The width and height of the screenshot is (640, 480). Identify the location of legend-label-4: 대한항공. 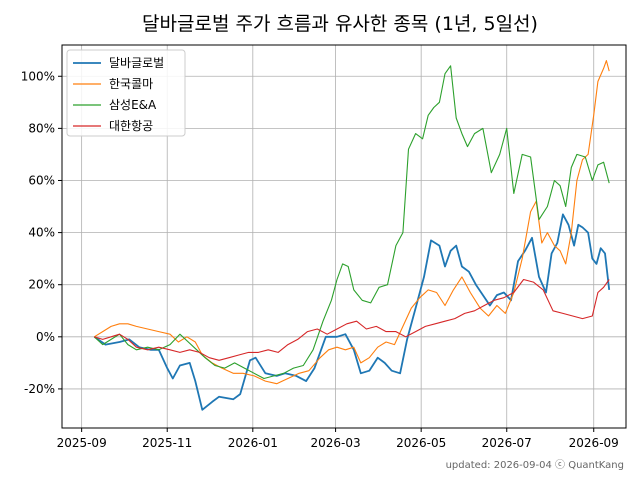
(131, 126).